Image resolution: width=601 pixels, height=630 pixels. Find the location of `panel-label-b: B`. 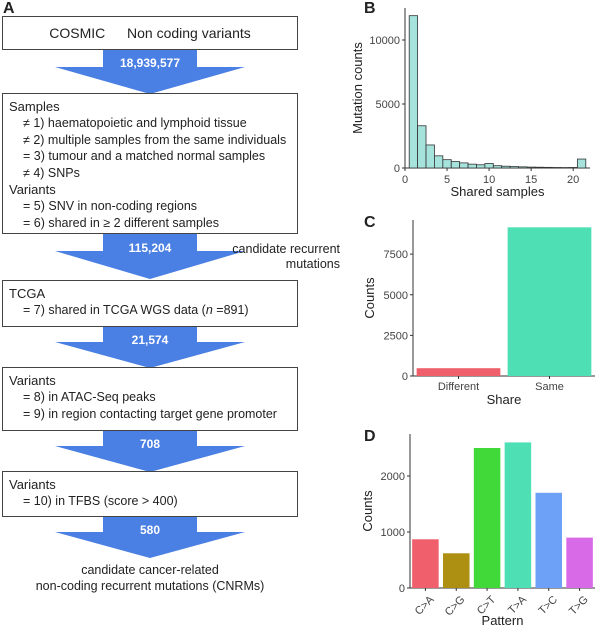

panel-label-b: B is located at coordinates (370, 8).